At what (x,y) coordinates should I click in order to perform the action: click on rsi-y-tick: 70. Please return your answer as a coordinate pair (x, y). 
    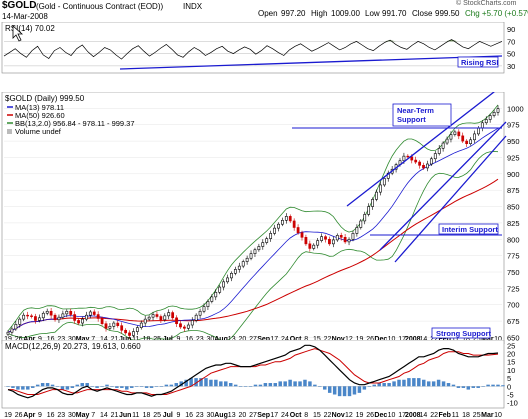
    Looking at the image, I should click on (511, 41).